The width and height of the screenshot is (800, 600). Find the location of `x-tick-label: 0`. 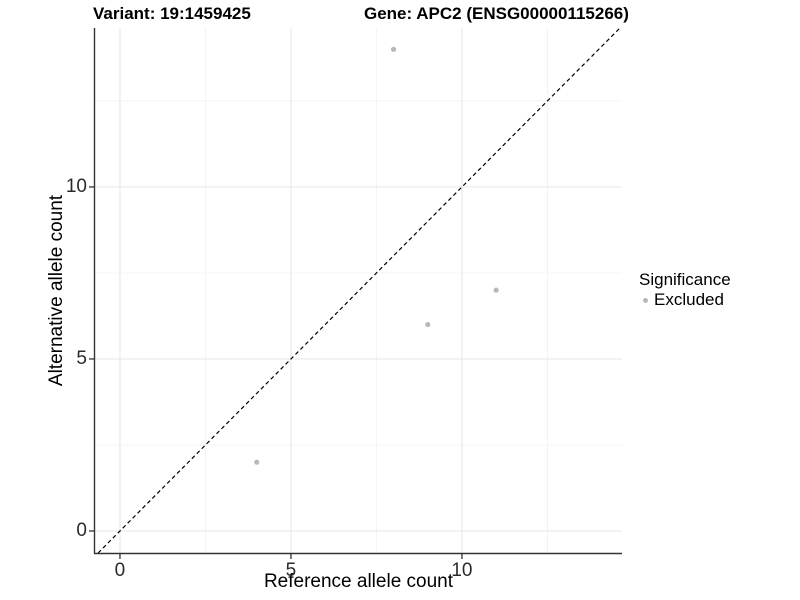

x-tick-label: 0 is located at coordinates (120, 570).